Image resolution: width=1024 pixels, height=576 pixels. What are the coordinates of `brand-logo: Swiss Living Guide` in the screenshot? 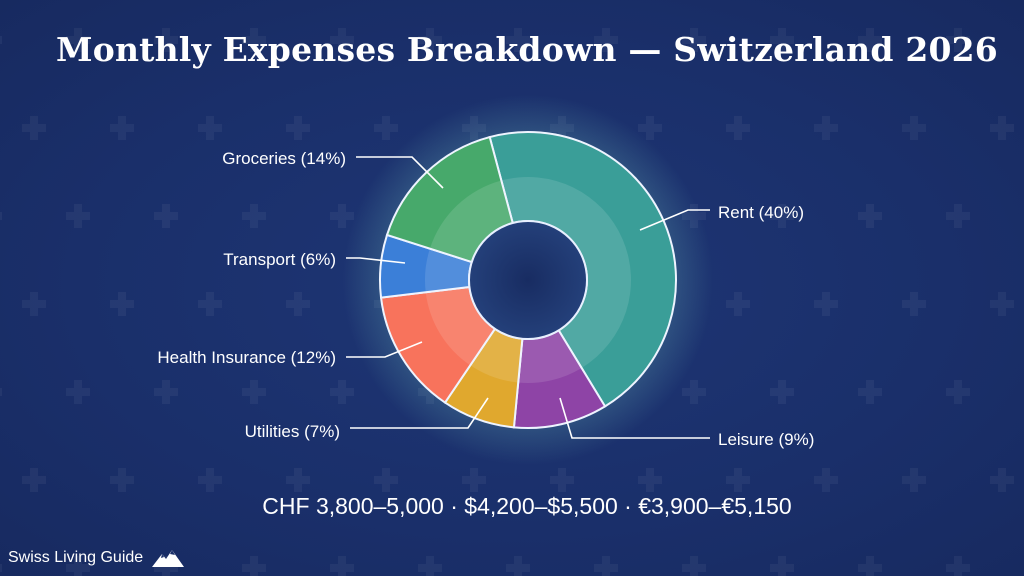 It's located at (96, 558).